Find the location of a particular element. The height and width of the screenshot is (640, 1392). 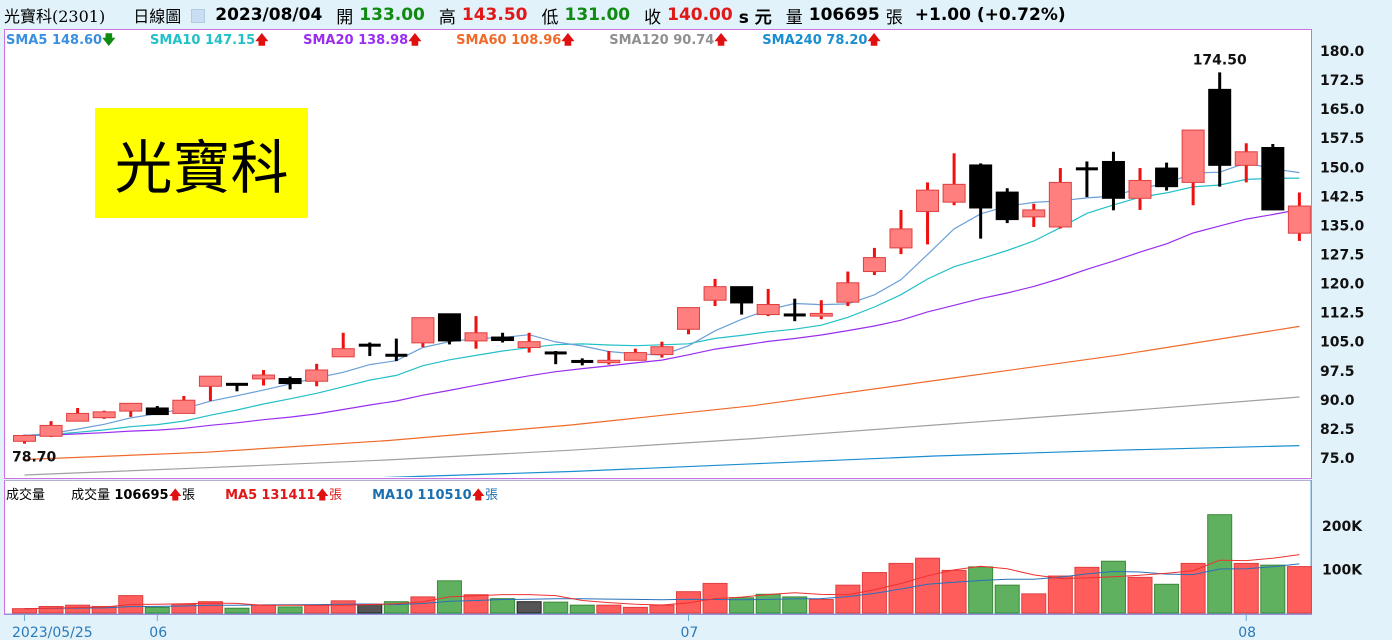

price-axis-tick: 157.5 is located at coordinates (1342, 139).